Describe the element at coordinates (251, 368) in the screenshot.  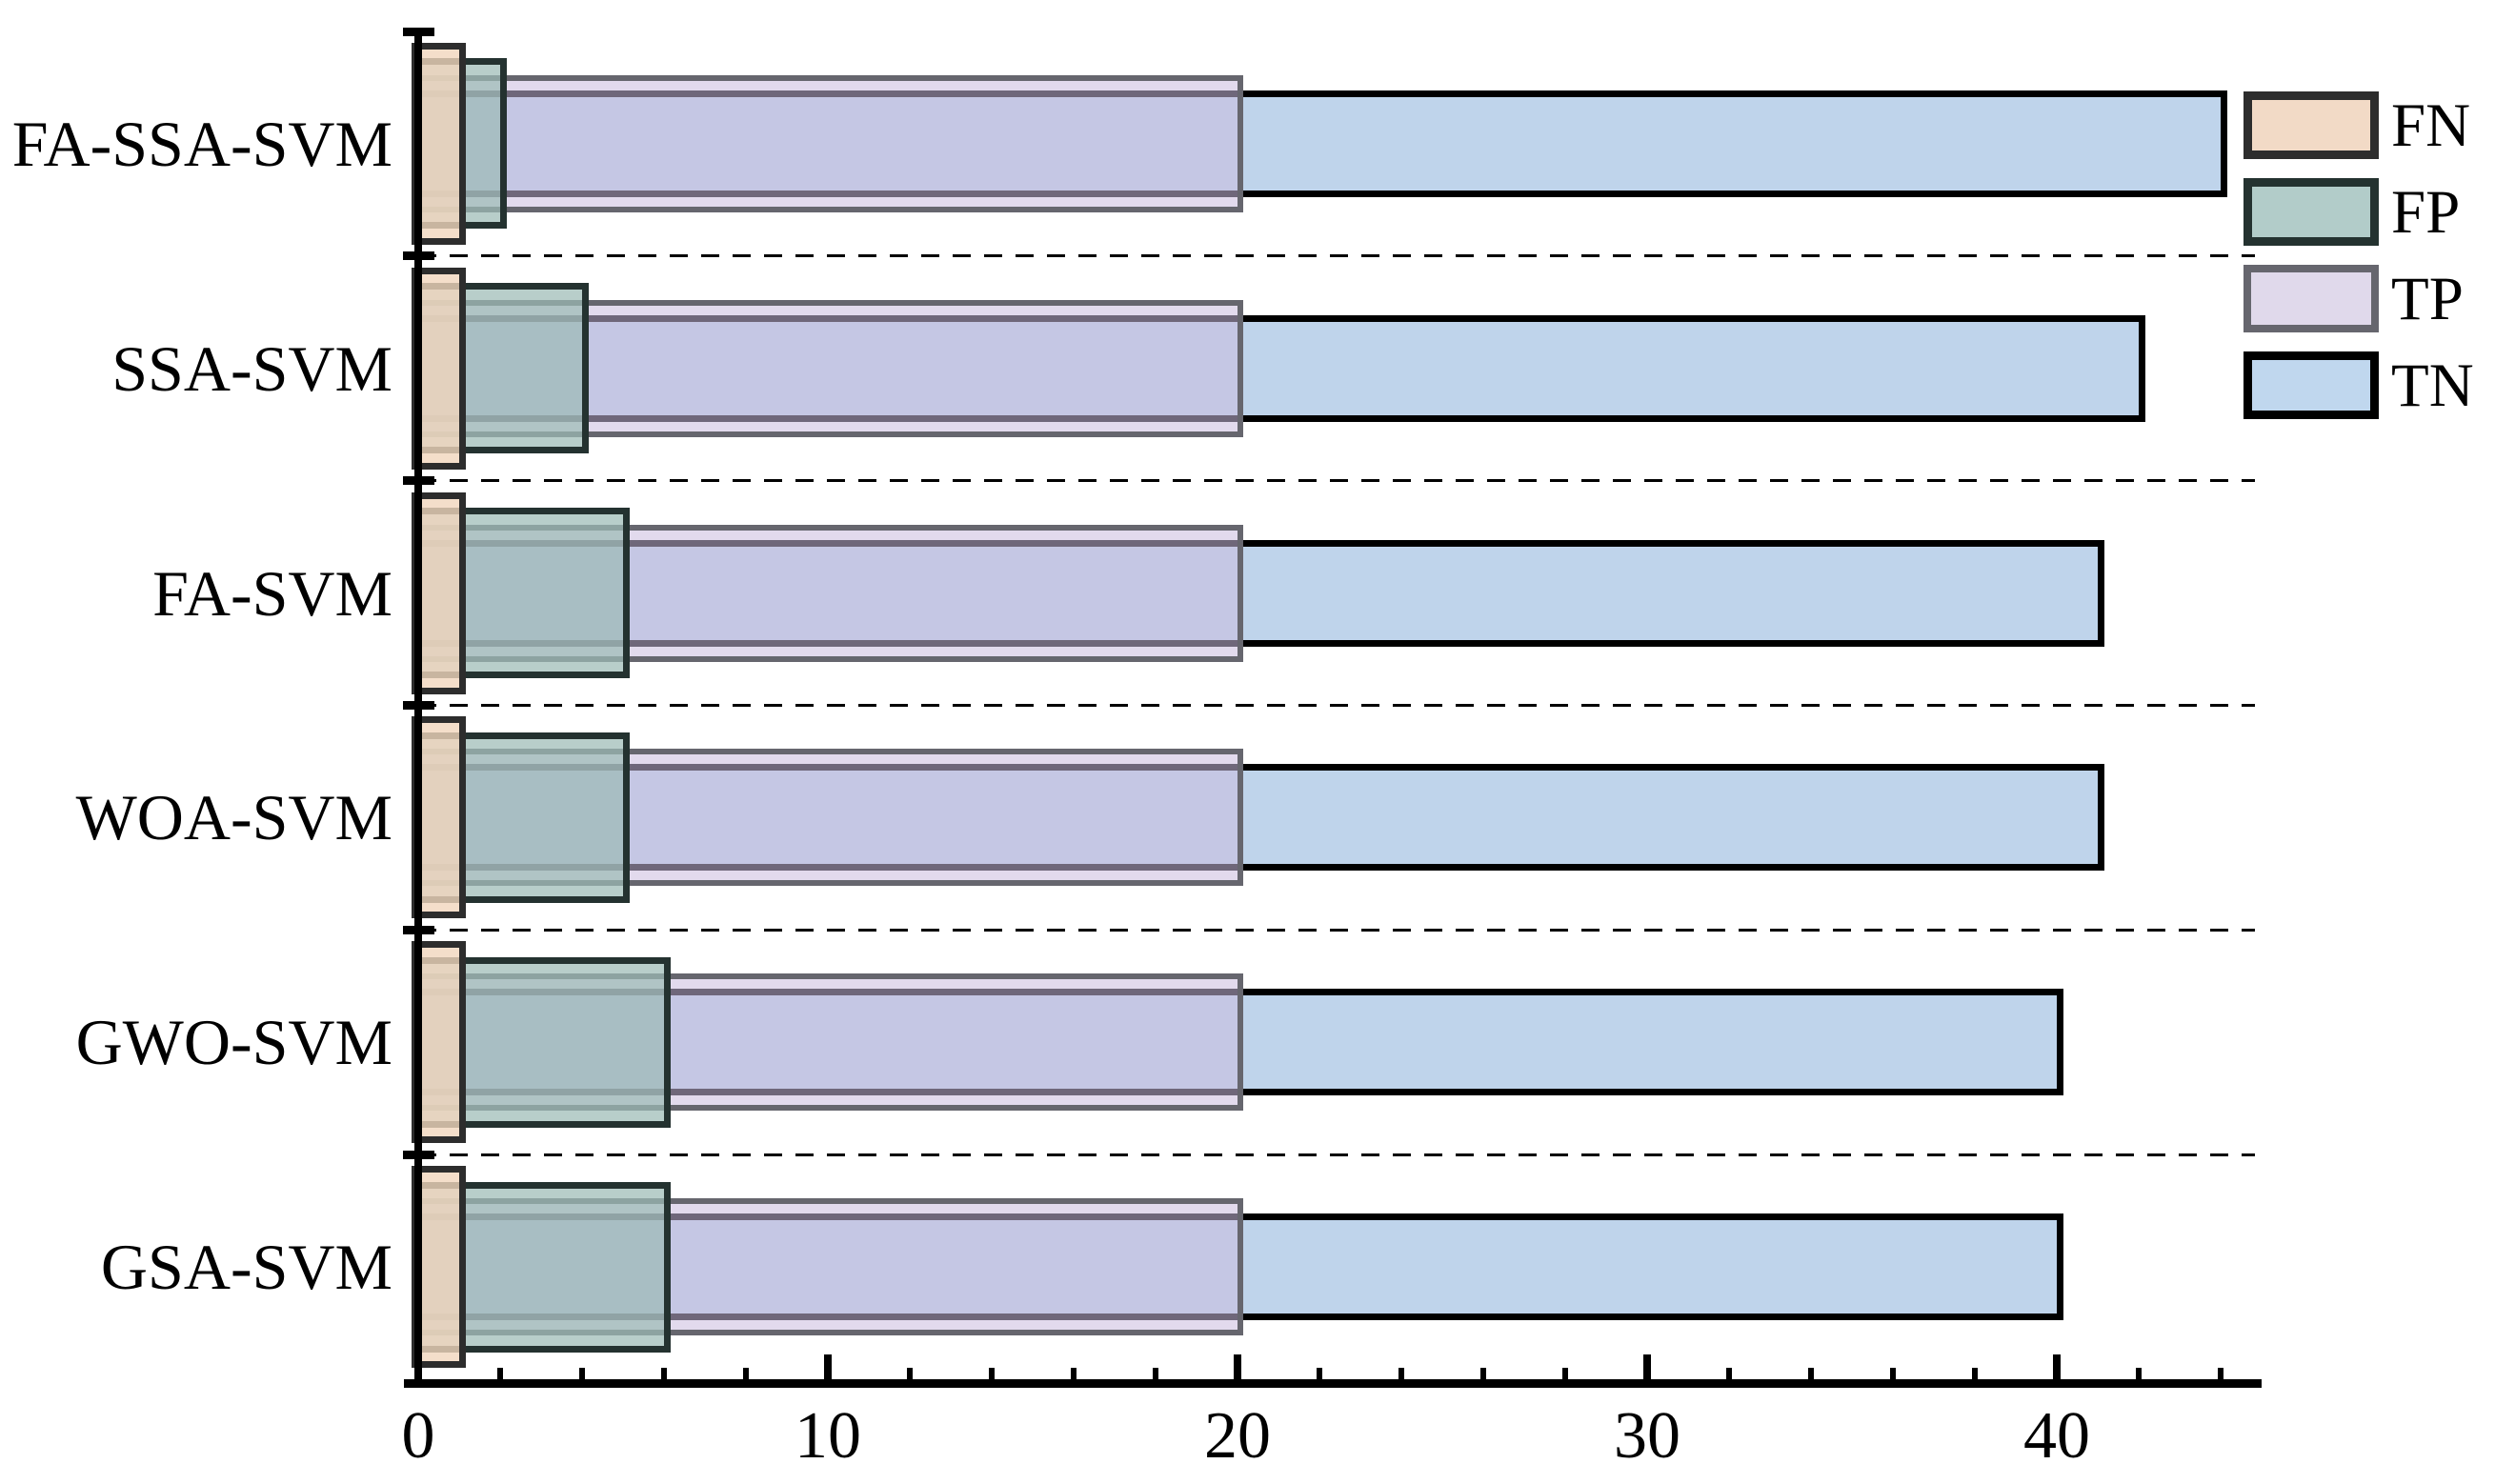
I see `y-axis-label-ssa-svm: SSA-SVM` at that location.